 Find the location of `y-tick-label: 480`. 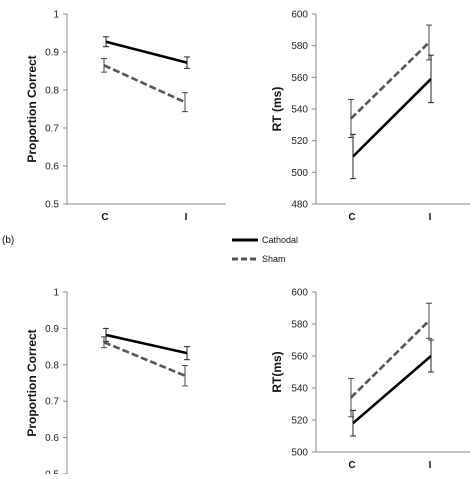

y-tick-label: 480 is located at coordinates (299, 205).